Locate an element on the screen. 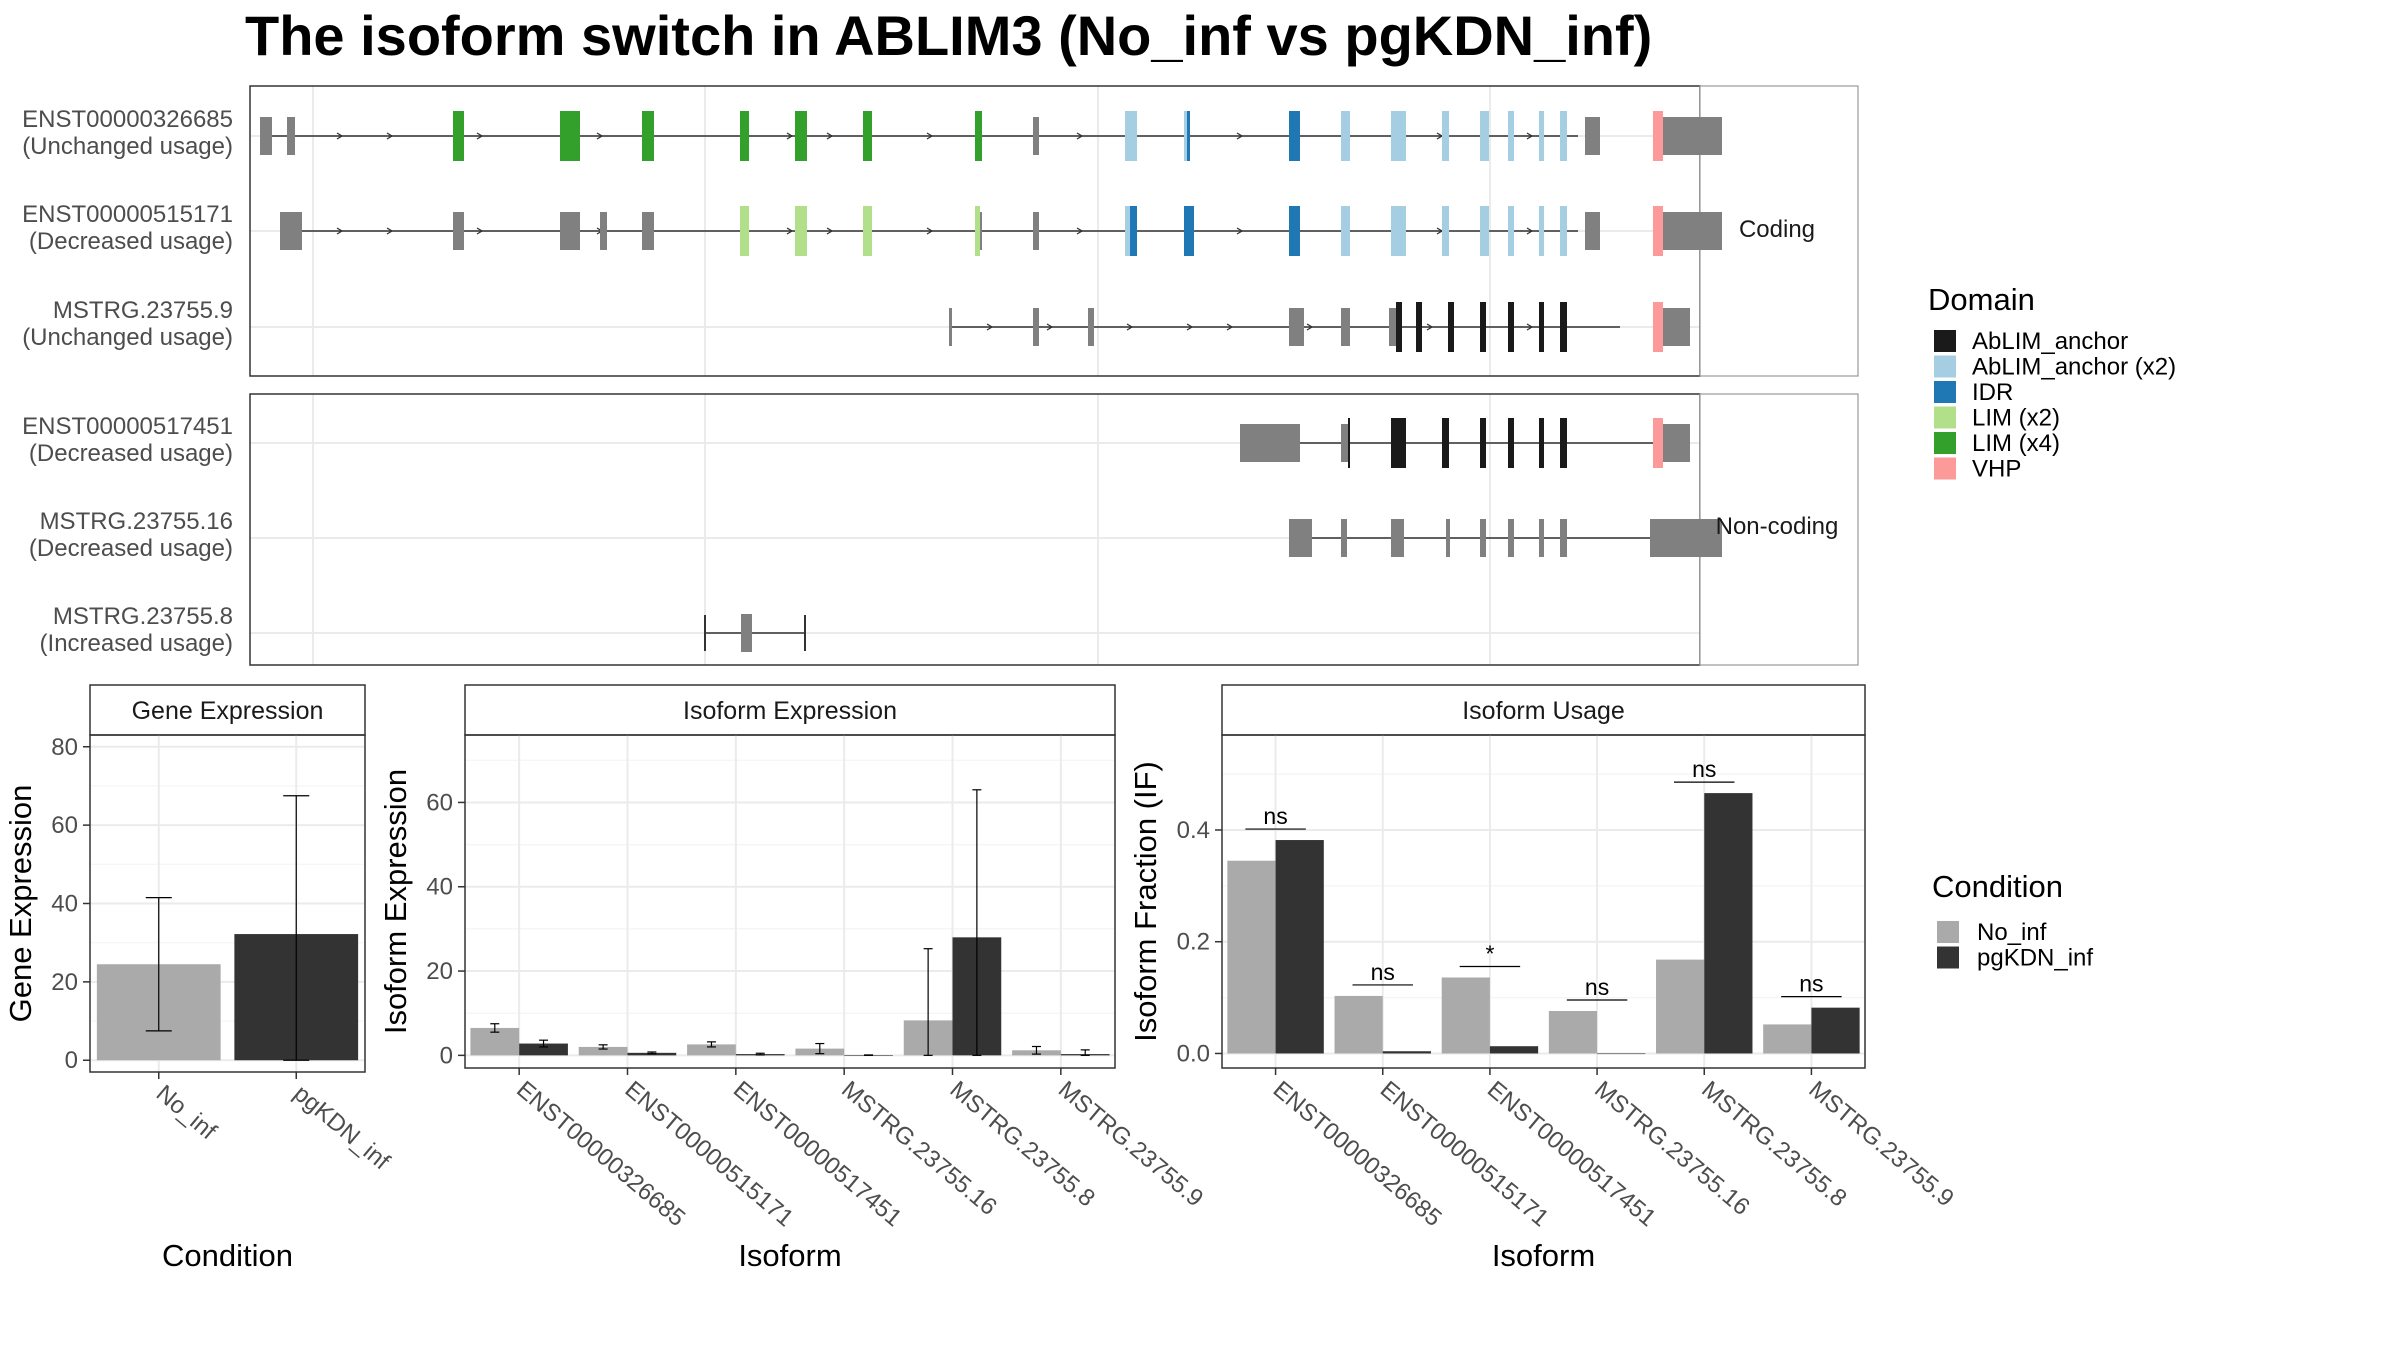 Image resolution: width=2400 pixels, height=1350 pixels. transcript-id-label: ENST00000517451 is located at coordinates (127, 426).